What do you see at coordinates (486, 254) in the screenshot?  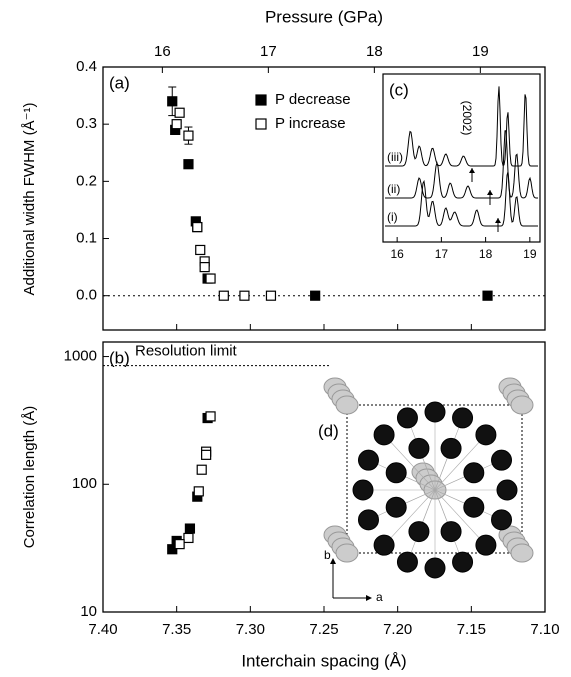 I see `inset-tick-label: 18` at bounding box center [486, 254].